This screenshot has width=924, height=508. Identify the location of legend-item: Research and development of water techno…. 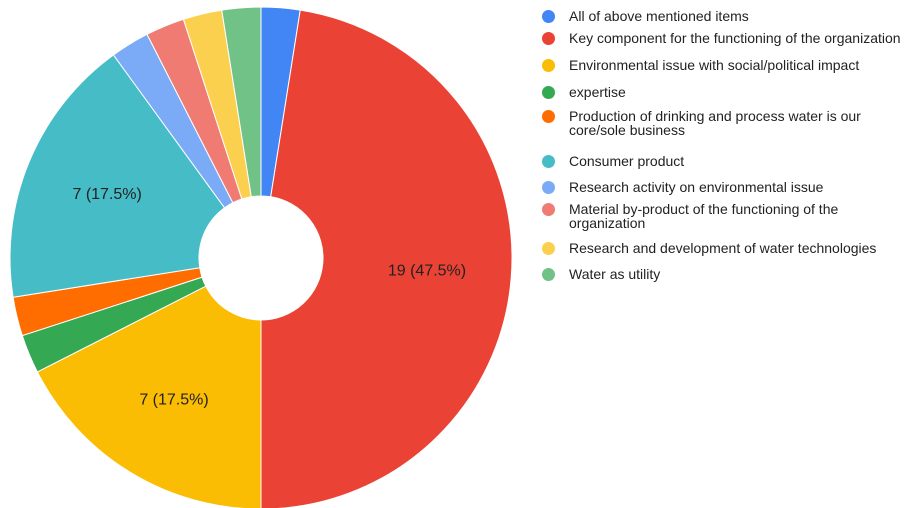
(733, 252).